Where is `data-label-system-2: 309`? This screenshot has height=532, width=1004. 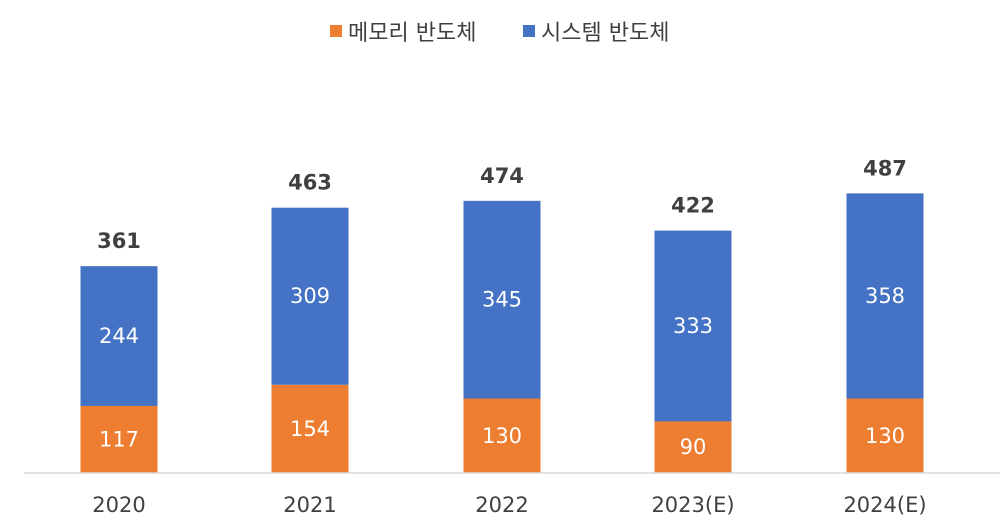 data-label-system-2: 309 is located at coordinates (310, 296).